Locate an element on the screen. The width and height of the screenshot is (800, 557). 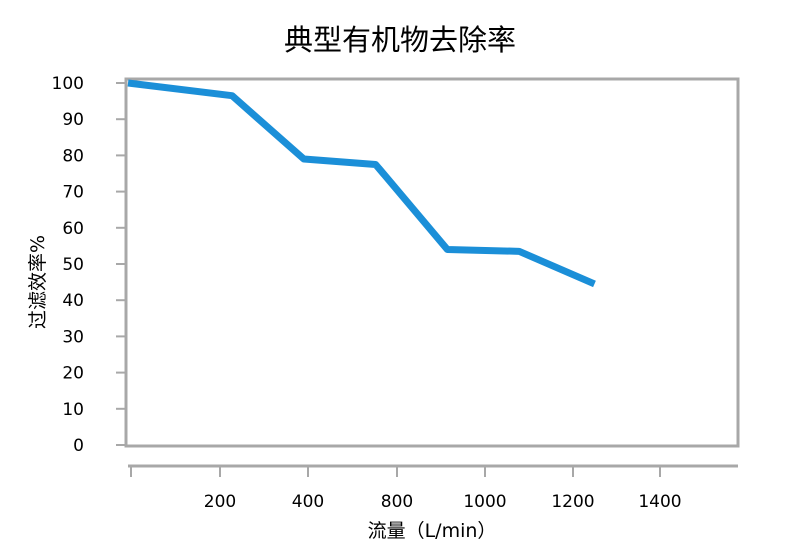
y-axis-label: 过滤效率% is located at coordinates (38, 282).